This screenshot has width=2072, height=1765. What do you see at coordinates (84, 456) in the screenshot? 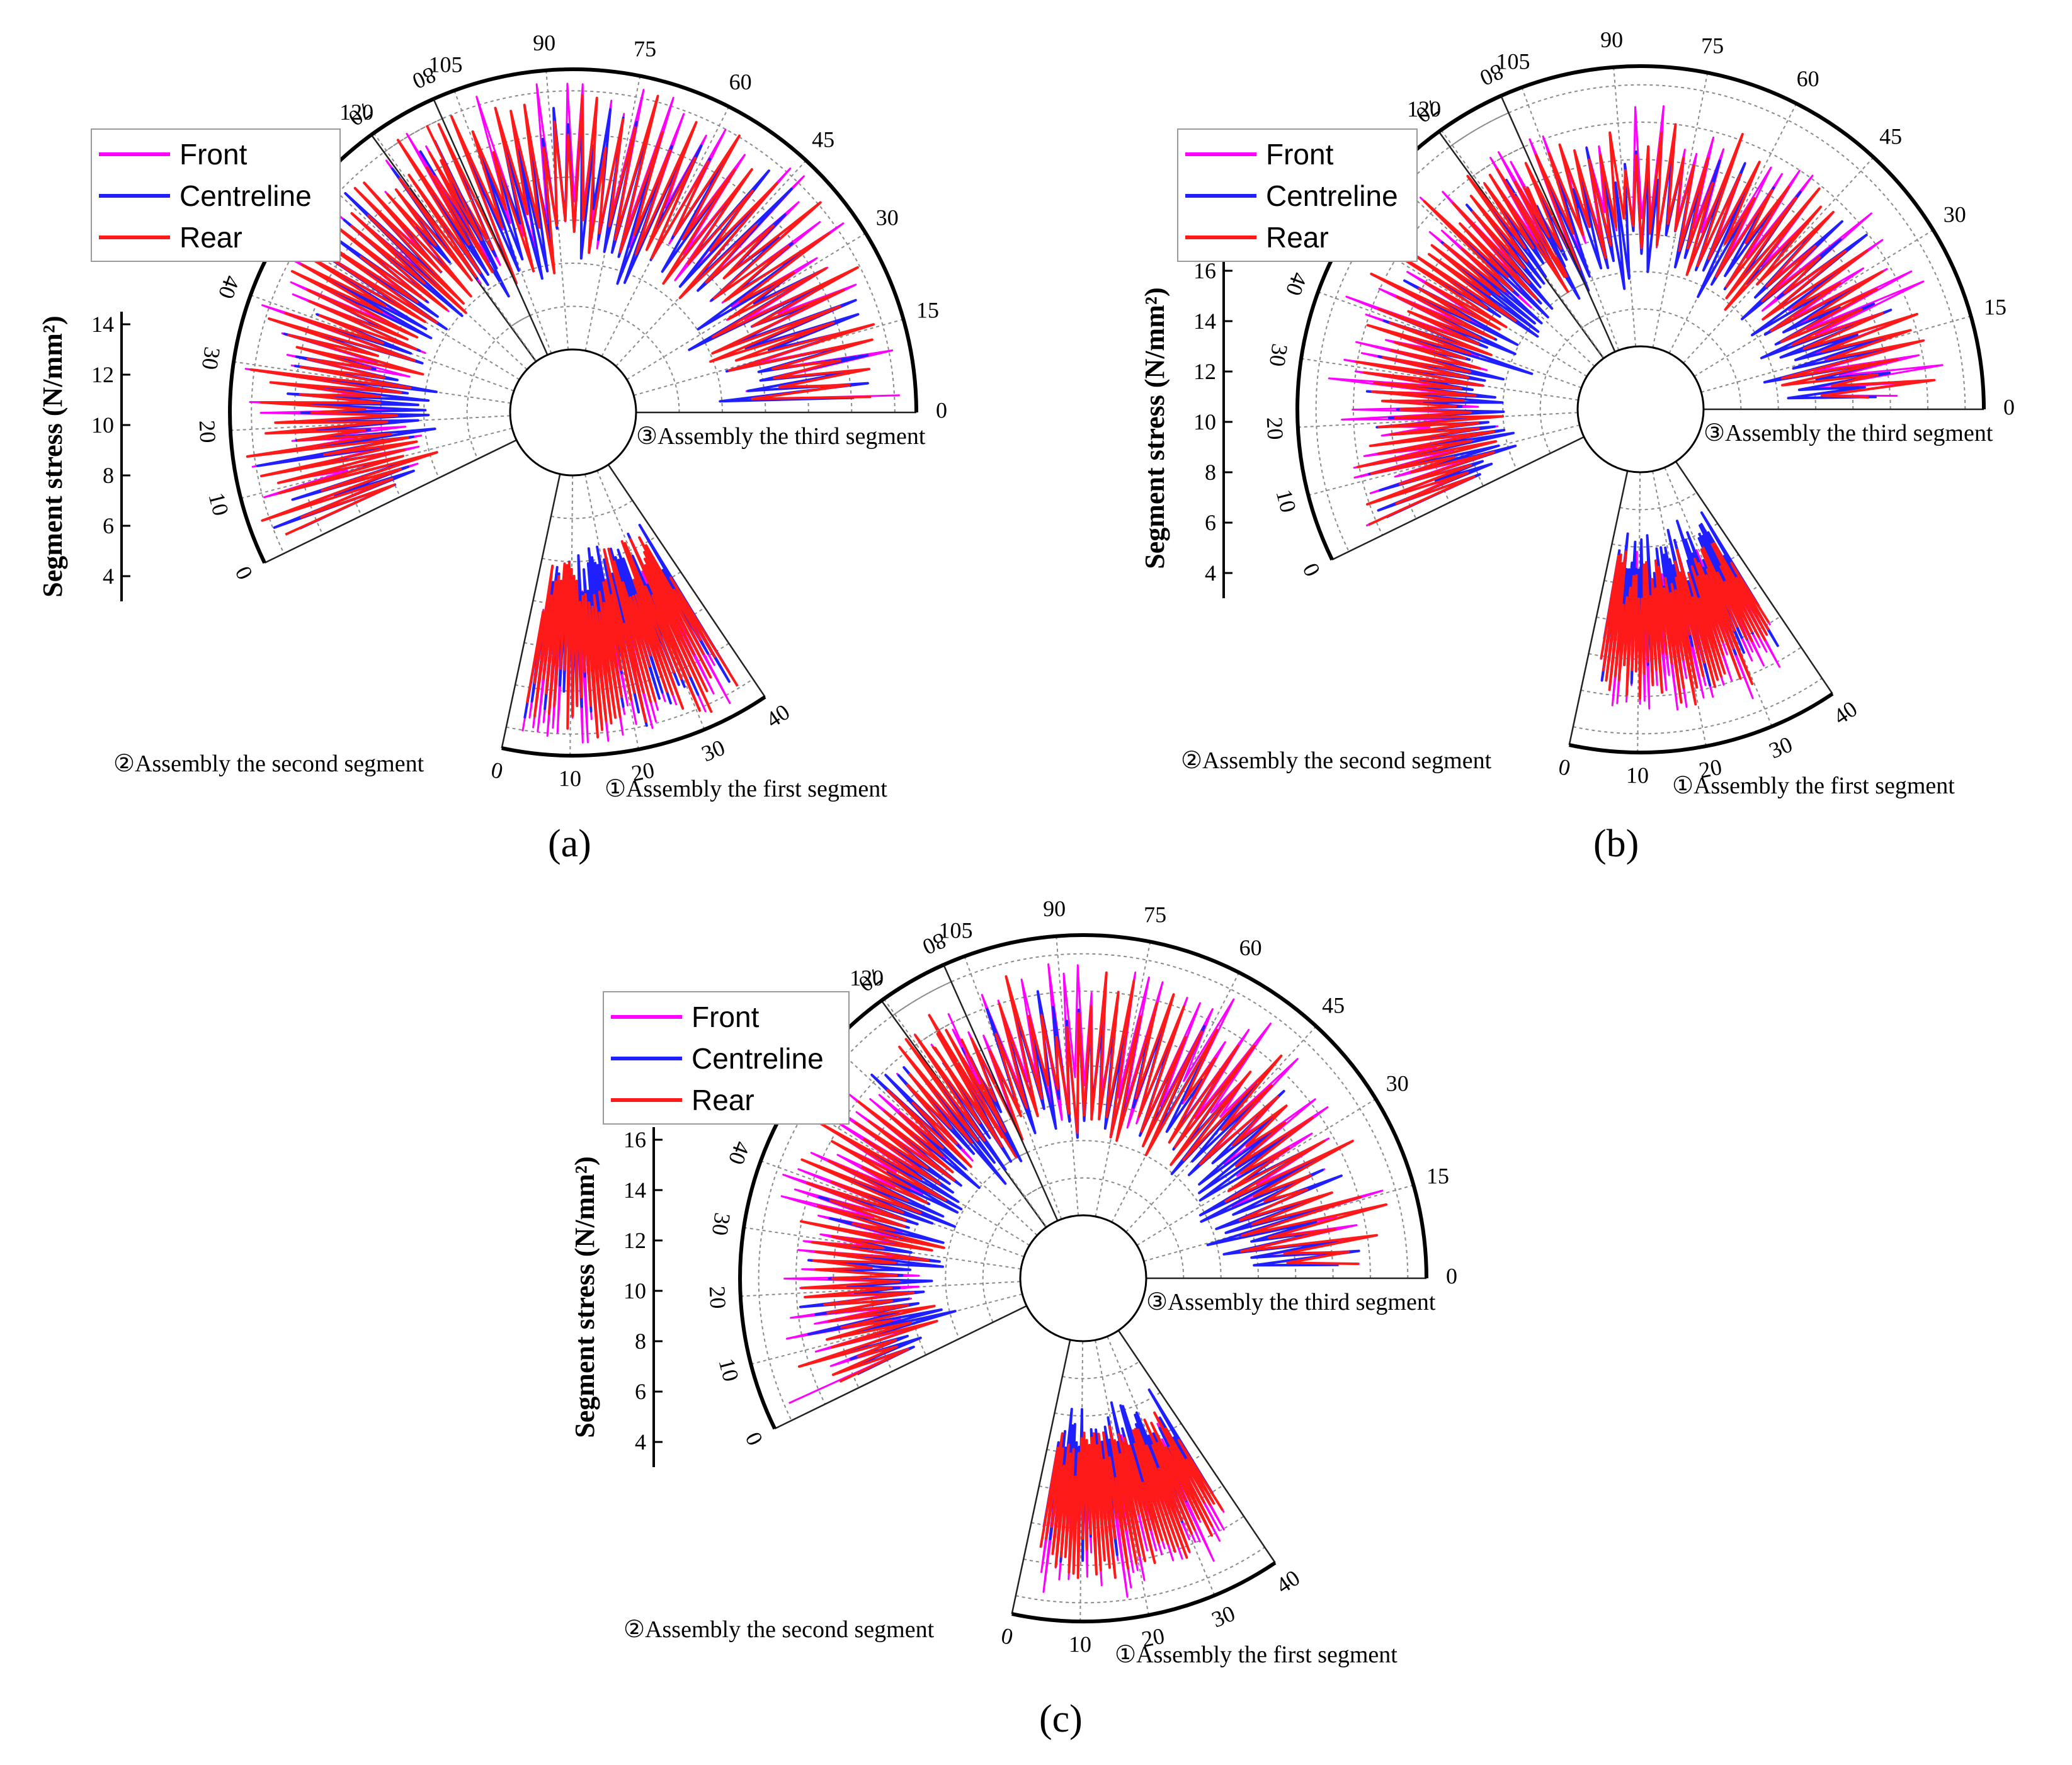
I see `radial-value-axis: 4 6 8 10 12 14 Segment stress (N/mm²)` at bounding box center [84, 456].